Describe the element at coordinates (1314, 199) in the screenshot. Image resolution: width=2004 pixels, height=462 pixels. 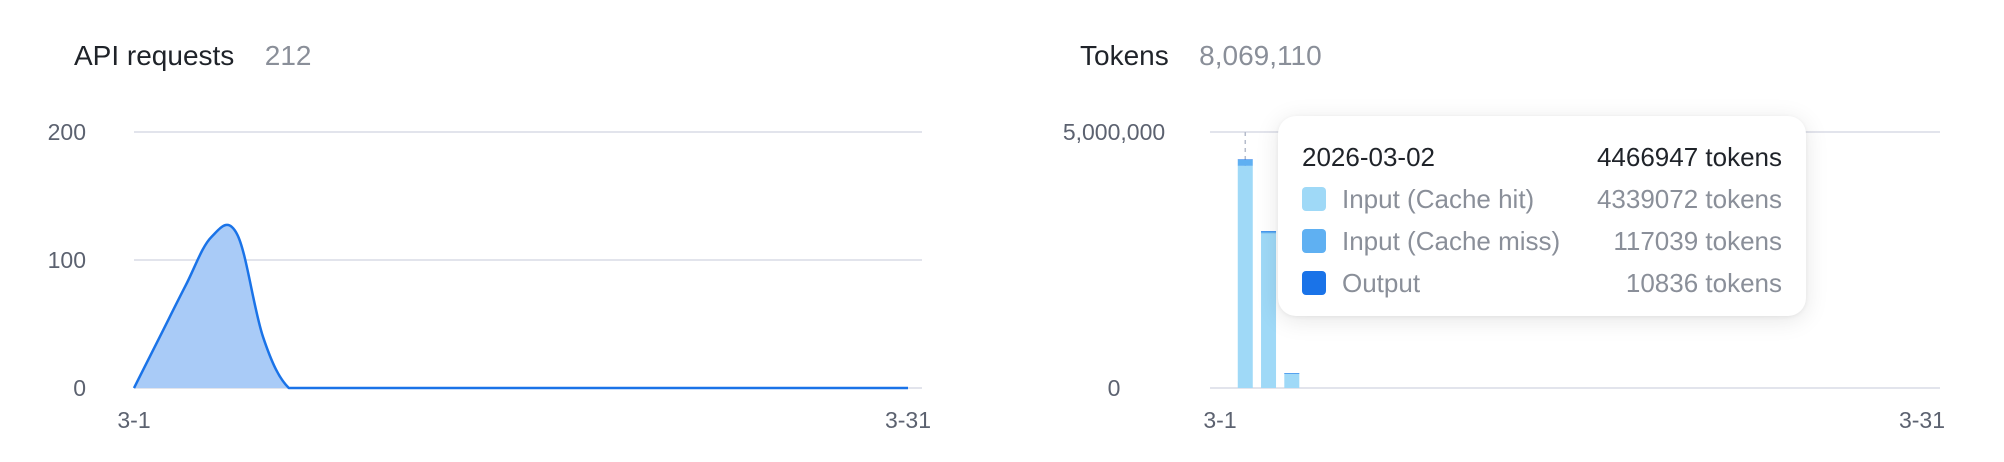
I see `cache-hit-swatch` at that location.